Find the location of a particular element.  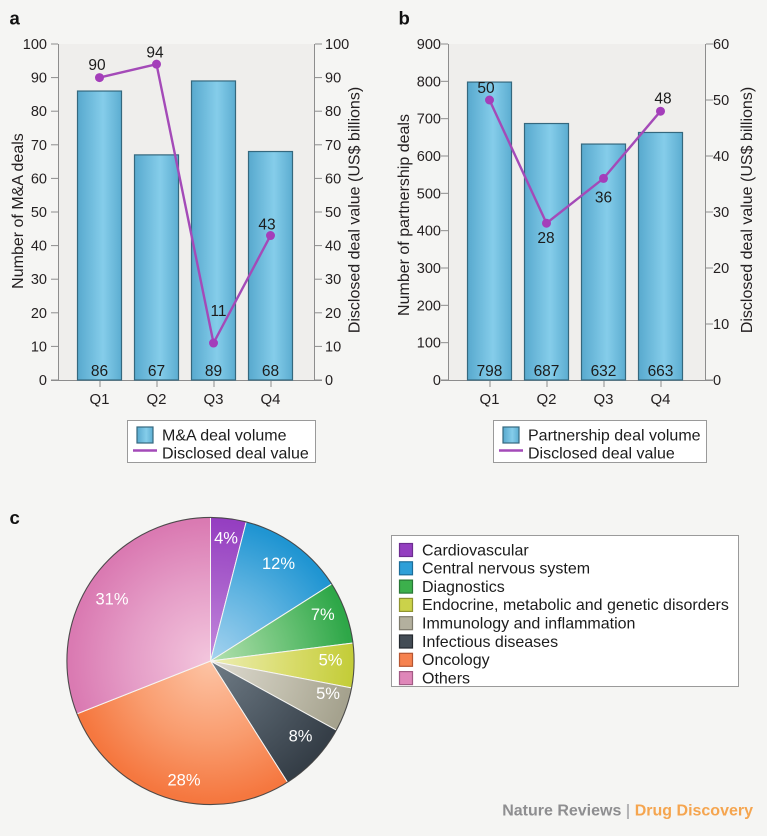

svg-text: 300 is located at coordinates (429, 269).